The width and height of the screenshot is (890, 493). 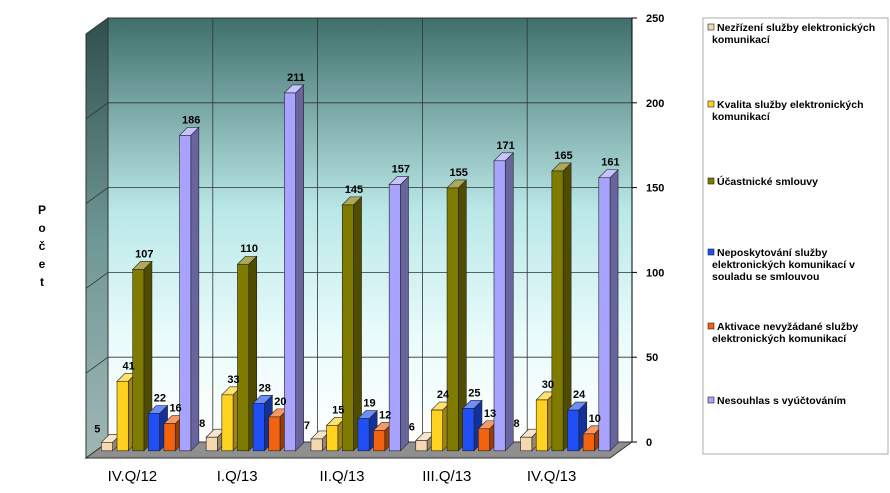 What do you see at coordinates (649, 443) in the screenshot?
I see `y-tick-label: 0` at bounding box center [649, 443].